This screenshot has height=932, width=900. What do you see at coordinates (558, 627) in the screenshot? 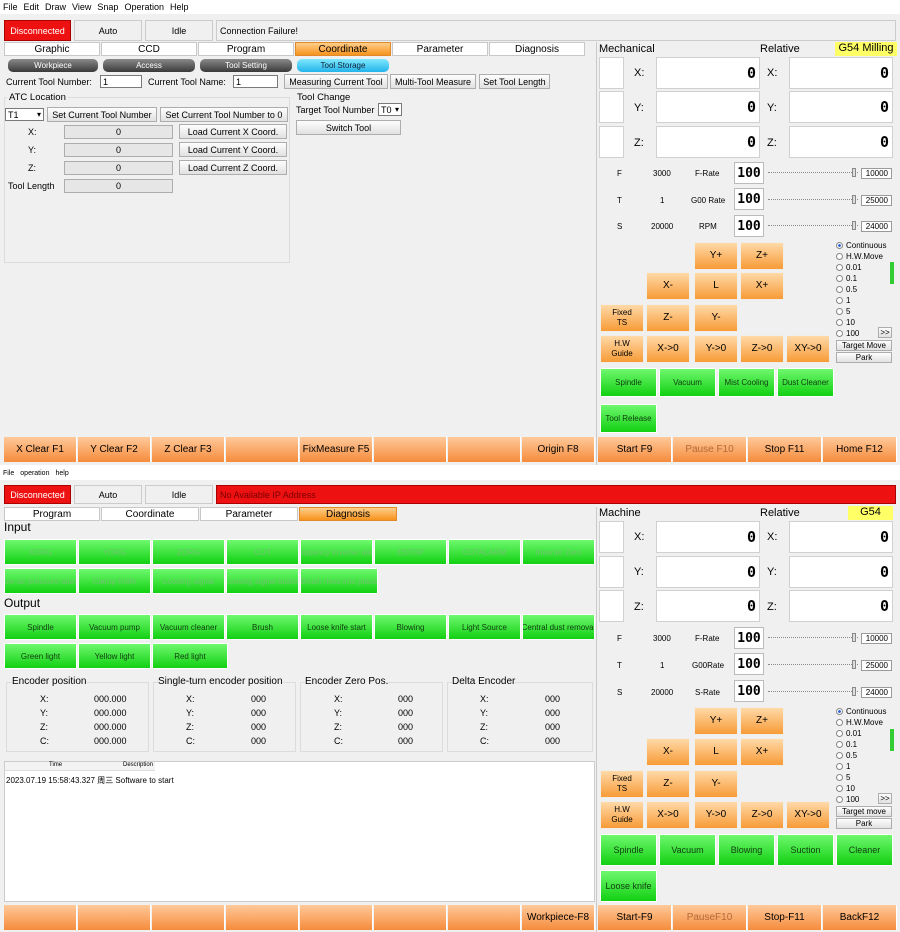
I see `output-central-dust-removal: Central dust removal` at bounding box center [558, 627].